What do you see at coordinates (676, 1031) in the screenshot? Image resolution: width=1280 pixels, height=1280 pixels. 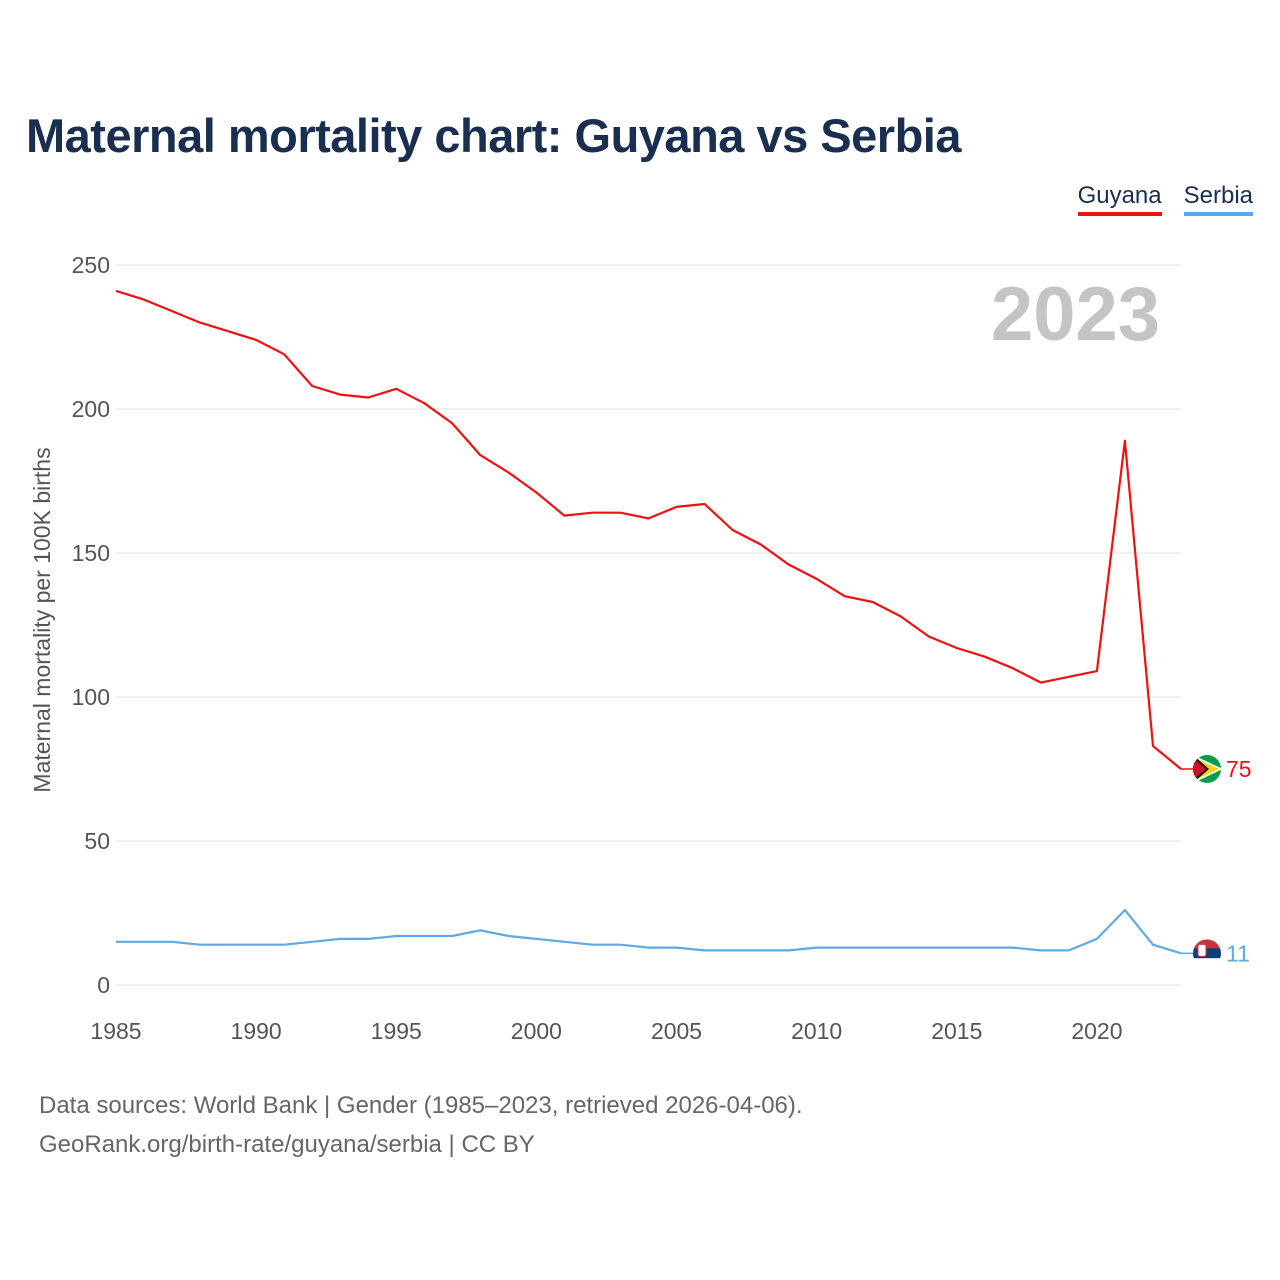 I see `x-tick-label-2005: 2005` at bounding box center [676, 1031].